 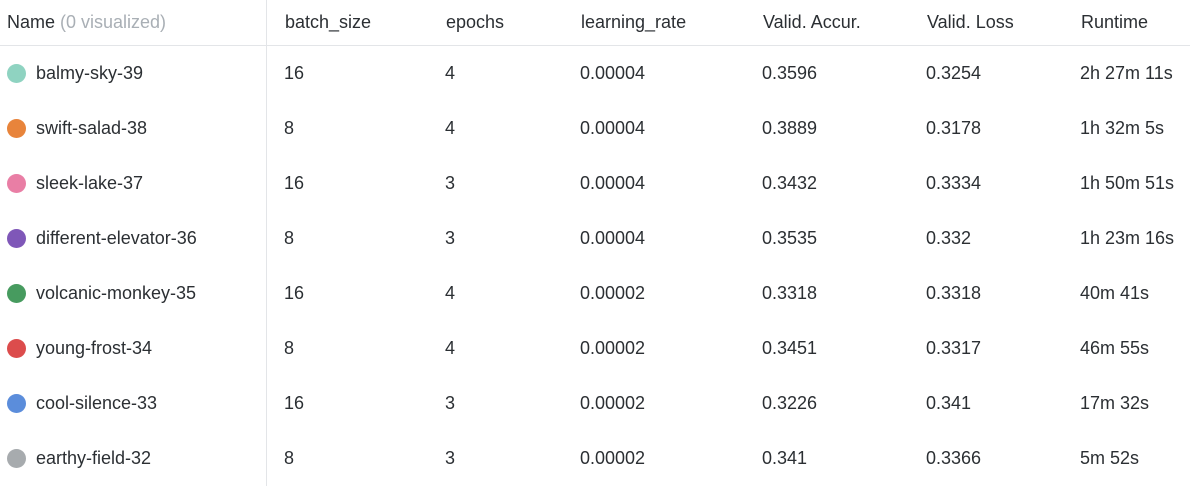 I want to click on cell-runtime: 5m 52s, so click(x=1110, y=458).